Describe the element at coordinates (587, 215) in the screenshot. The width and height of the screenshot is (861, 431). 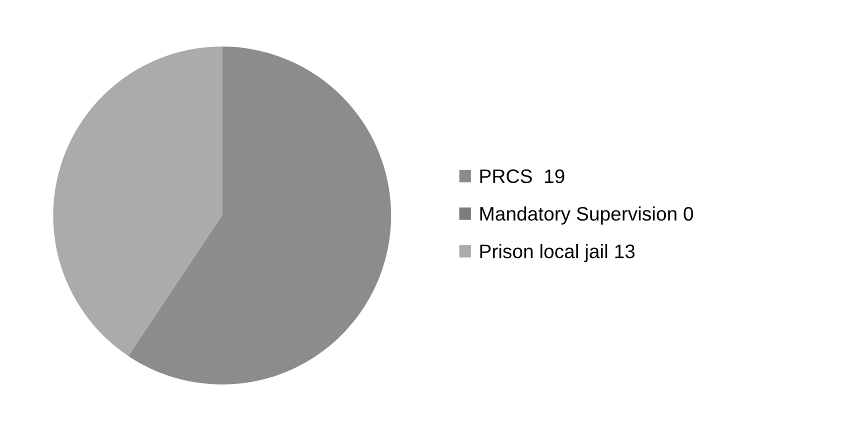
I see `legend-label: Mandatory Supervision 0` at that location.